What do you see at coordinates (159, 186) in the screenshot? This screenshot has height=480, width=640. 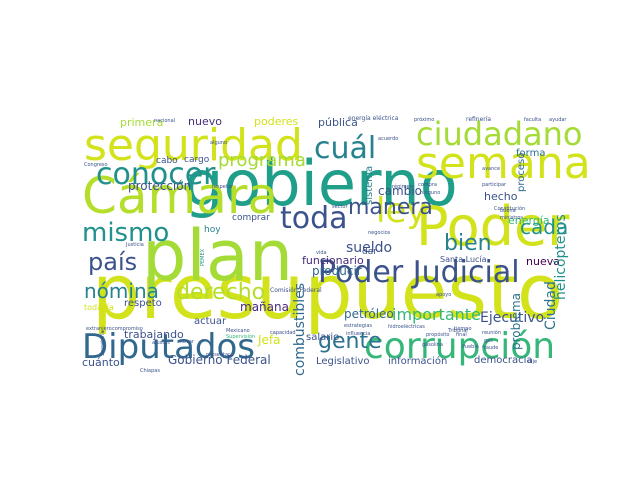 I see `word-proteccion: protección` at bounding box center [159, 186].